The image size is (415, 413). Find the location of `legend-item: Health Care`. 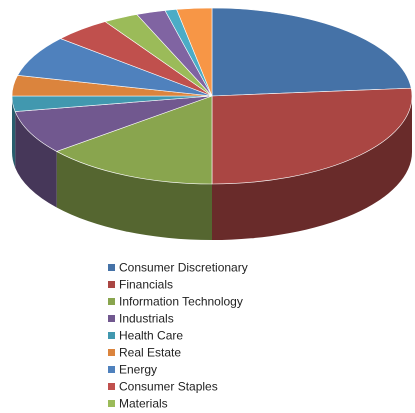

legend-item: Health Care is located at coordinates (145, 336).